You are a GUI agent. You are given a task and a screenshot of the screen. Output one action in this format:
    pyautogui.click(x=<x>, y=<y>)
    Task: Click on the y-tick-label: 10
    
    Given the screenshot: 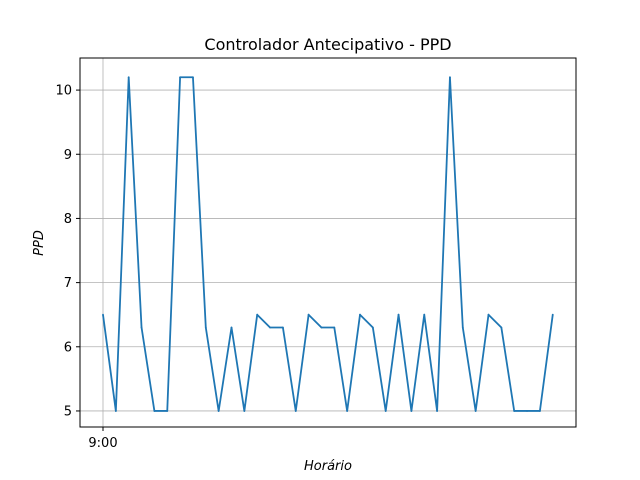 What is the action you would take?
    pyautogui.click(x=63, y=91)
    